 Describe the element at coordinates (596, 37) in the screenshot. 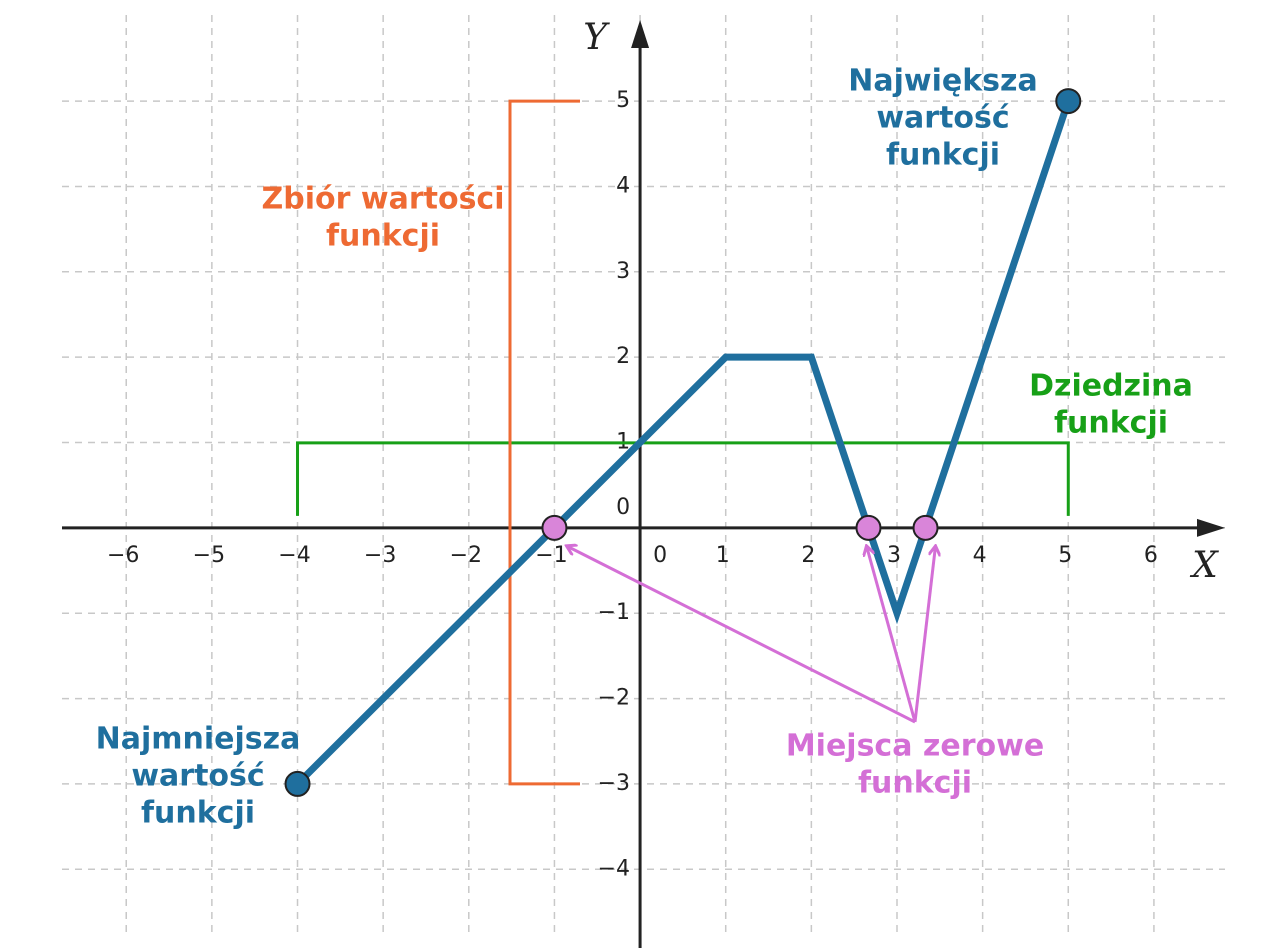

I see `y-axis-label: Y` at that location.